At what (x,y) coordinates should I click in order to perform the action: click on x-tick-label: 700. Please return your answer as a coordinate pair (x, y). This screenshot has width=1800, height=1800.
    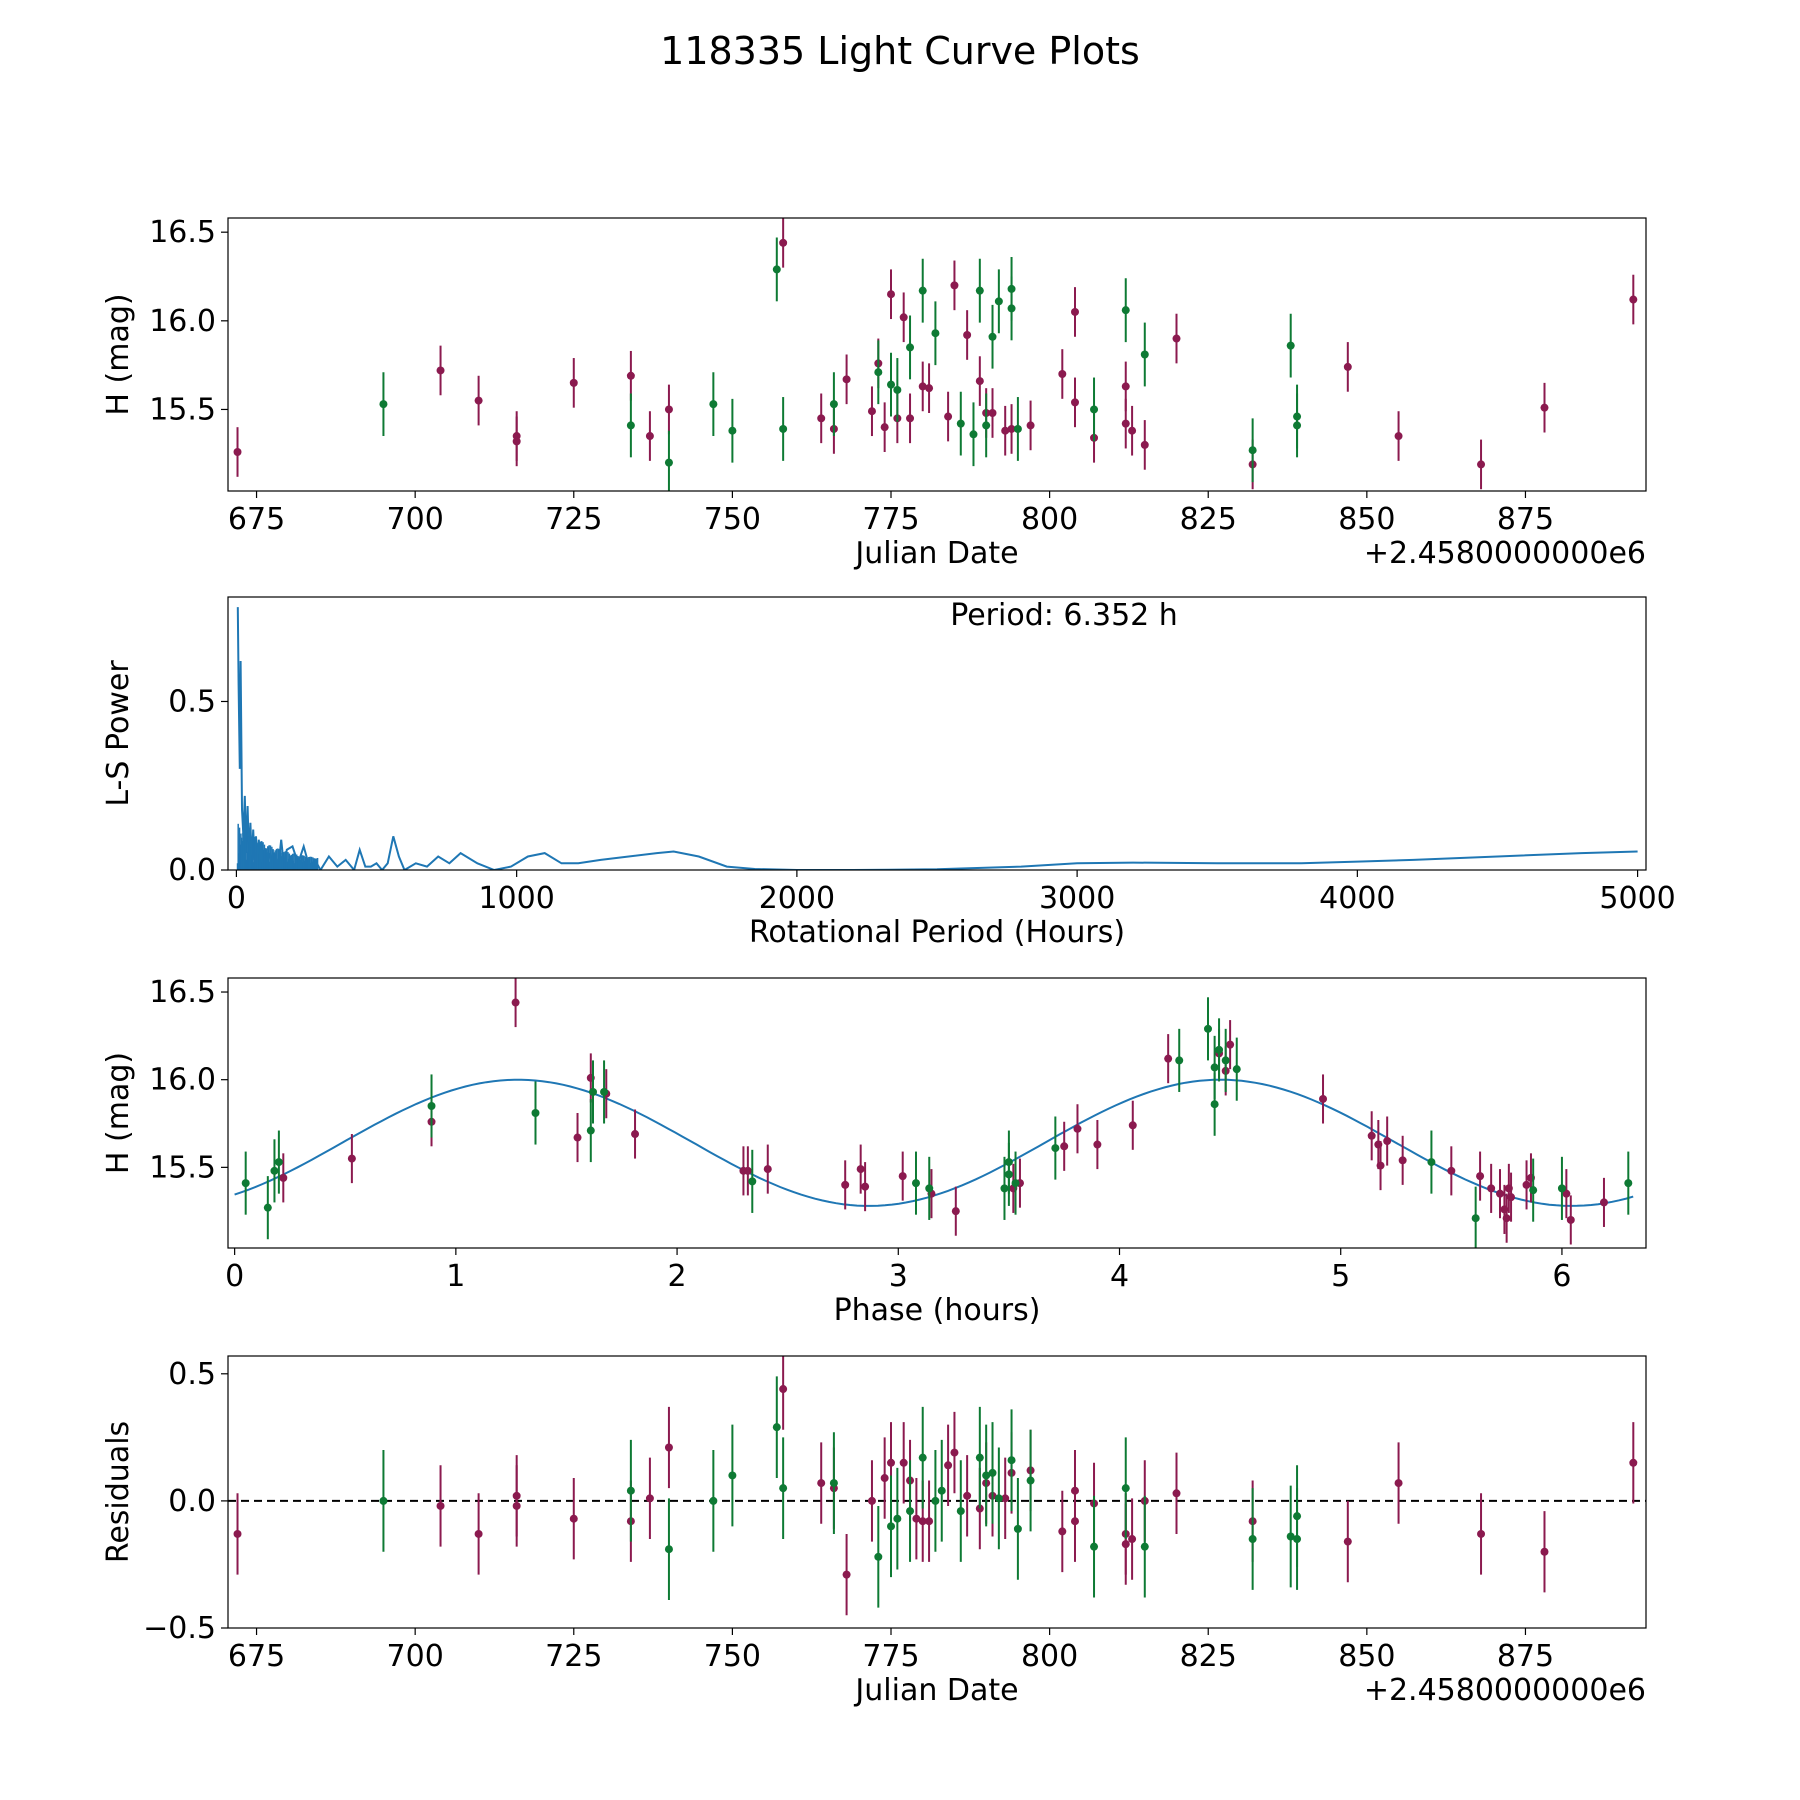
    Looking at the image, I should click on (415, 1656).